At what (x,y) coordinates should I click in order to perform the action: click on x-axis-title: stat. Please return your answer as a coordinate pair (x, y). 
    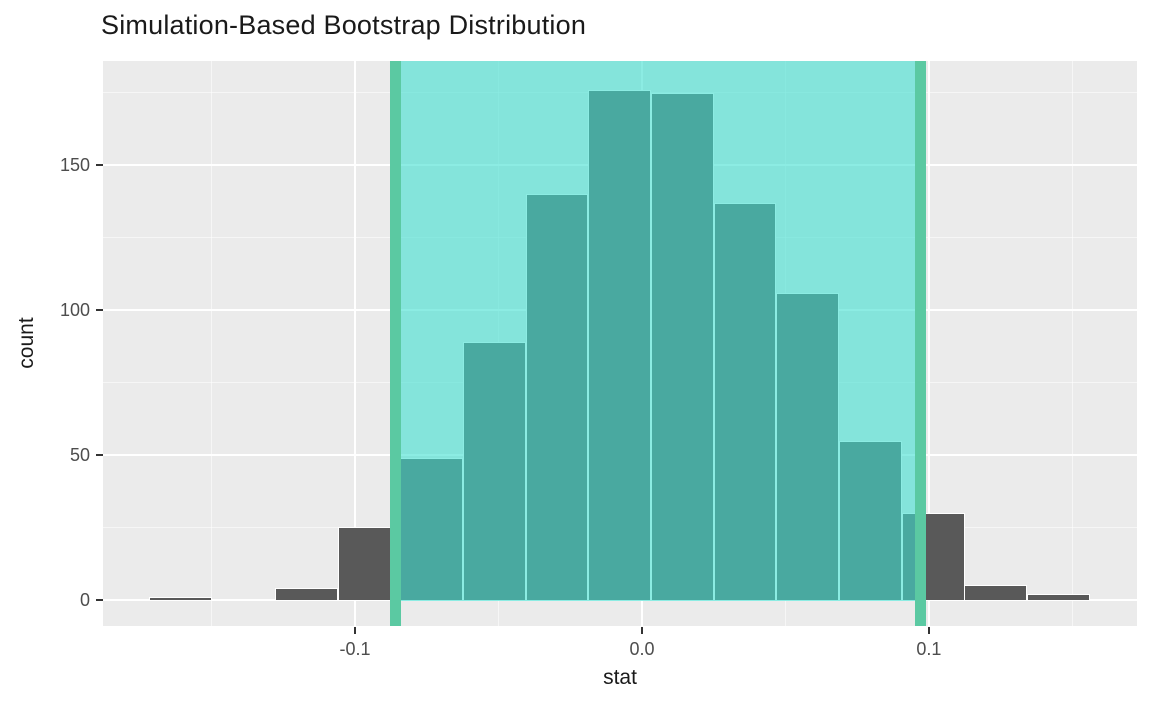
    Looking at the image, I should click on (620, 677).